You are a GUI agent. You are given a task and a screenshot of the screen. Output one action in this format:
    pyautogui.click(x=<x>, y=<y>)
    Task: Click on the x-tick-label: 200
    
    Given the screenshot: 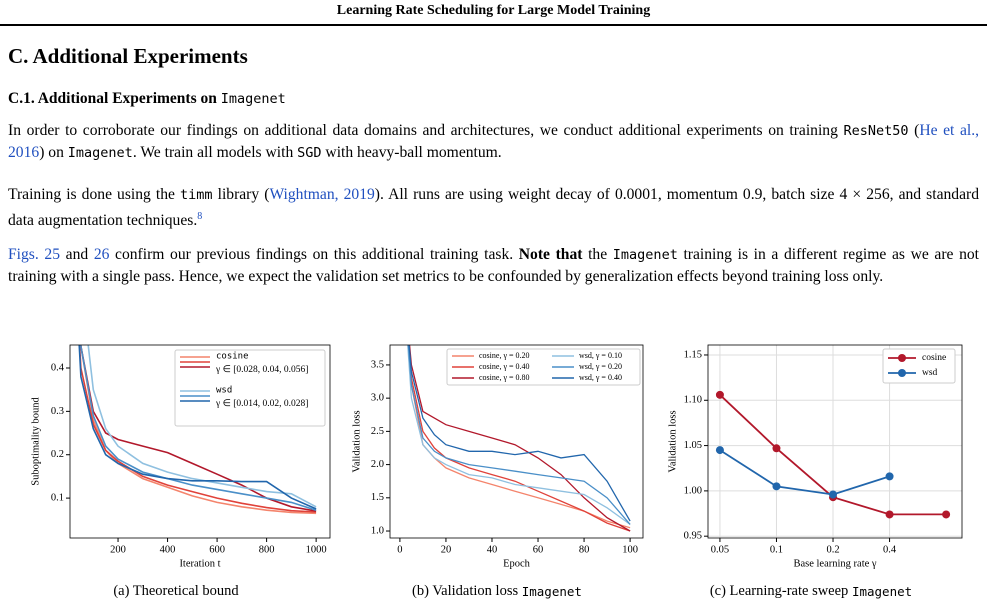 What is the action you would take?
    pyautogui.click(x=118, y=549)
    